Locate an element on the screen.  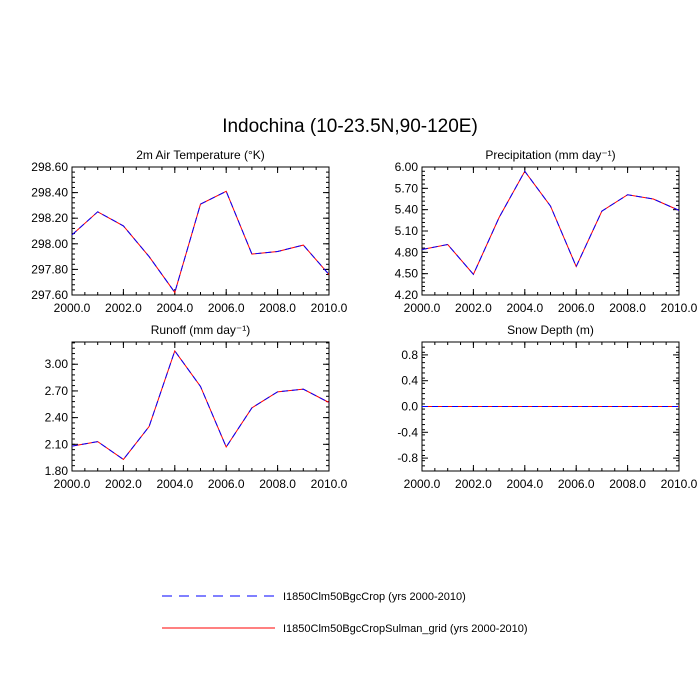
y-tick-label: 298.40 is located at coordinates (49, 193).